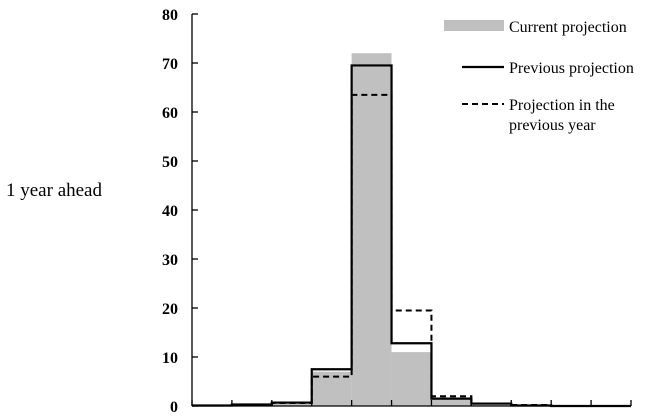  Describe the element at coordinates (174, 407) in the screenshot. I see `y-tick-label-0: 0` at that location.